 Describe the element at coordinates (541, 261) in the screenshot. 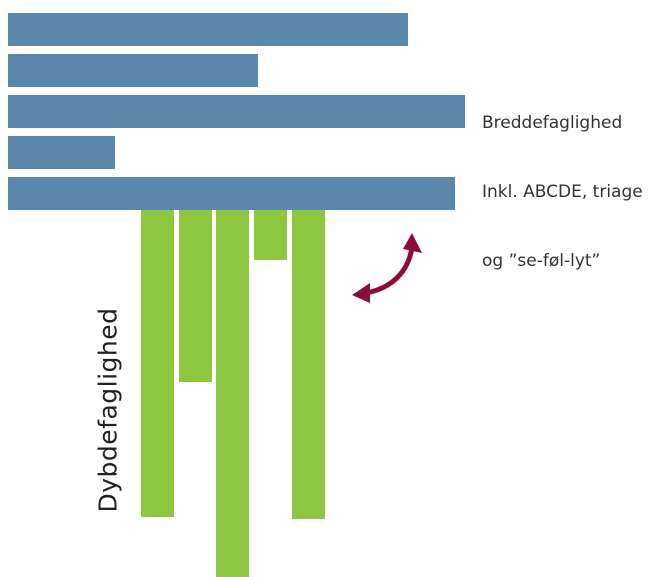

I see `breadth-label-line-3: og ”se-føl-lyt”` at that location.